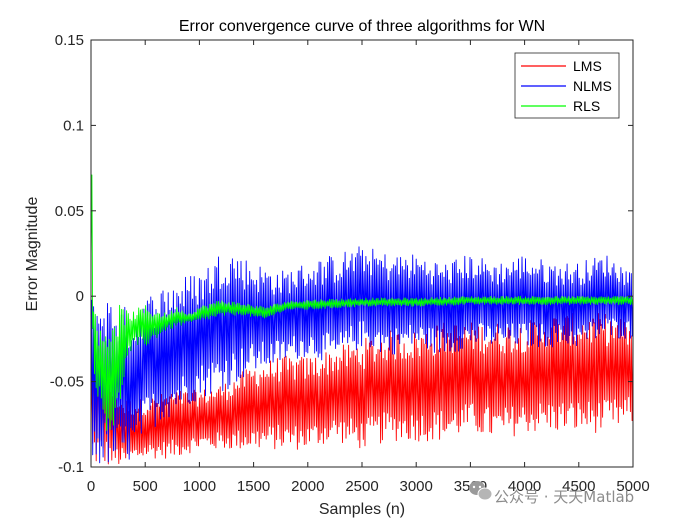 Image resolution: width=700 pixels, height=525 pixels. I want to click on legend-label-rls: RLS, so click(586, 106).